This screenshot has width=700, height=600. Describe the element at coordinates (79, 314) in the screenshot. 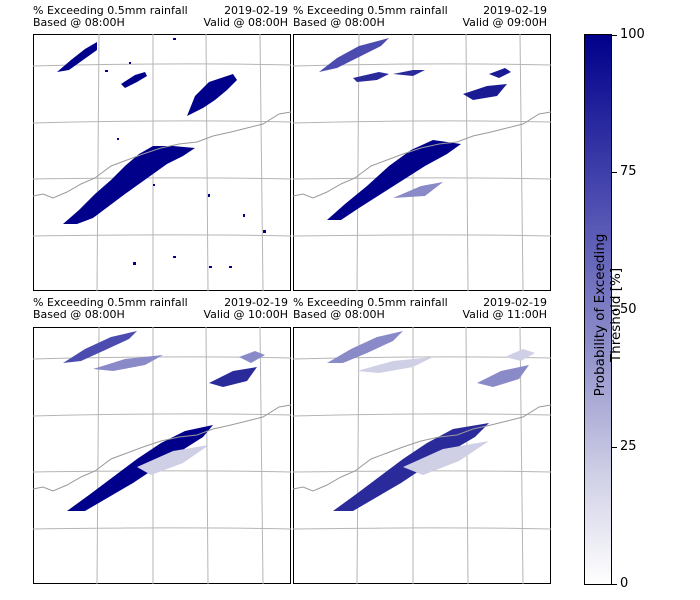

I see `panel-3-title-line2: Based @ 08:00H` at that location.